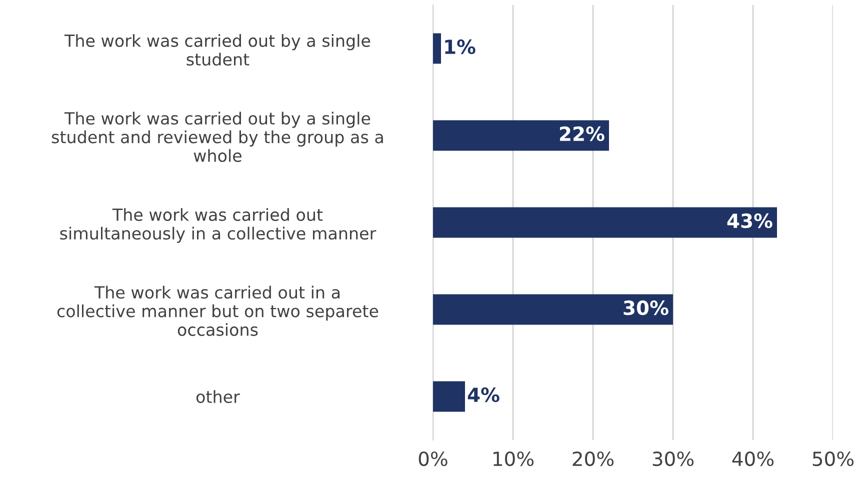  Describe the element at coordinates (514, 458) in the screenshot. I see `x-tick-label: 10%` at that location.